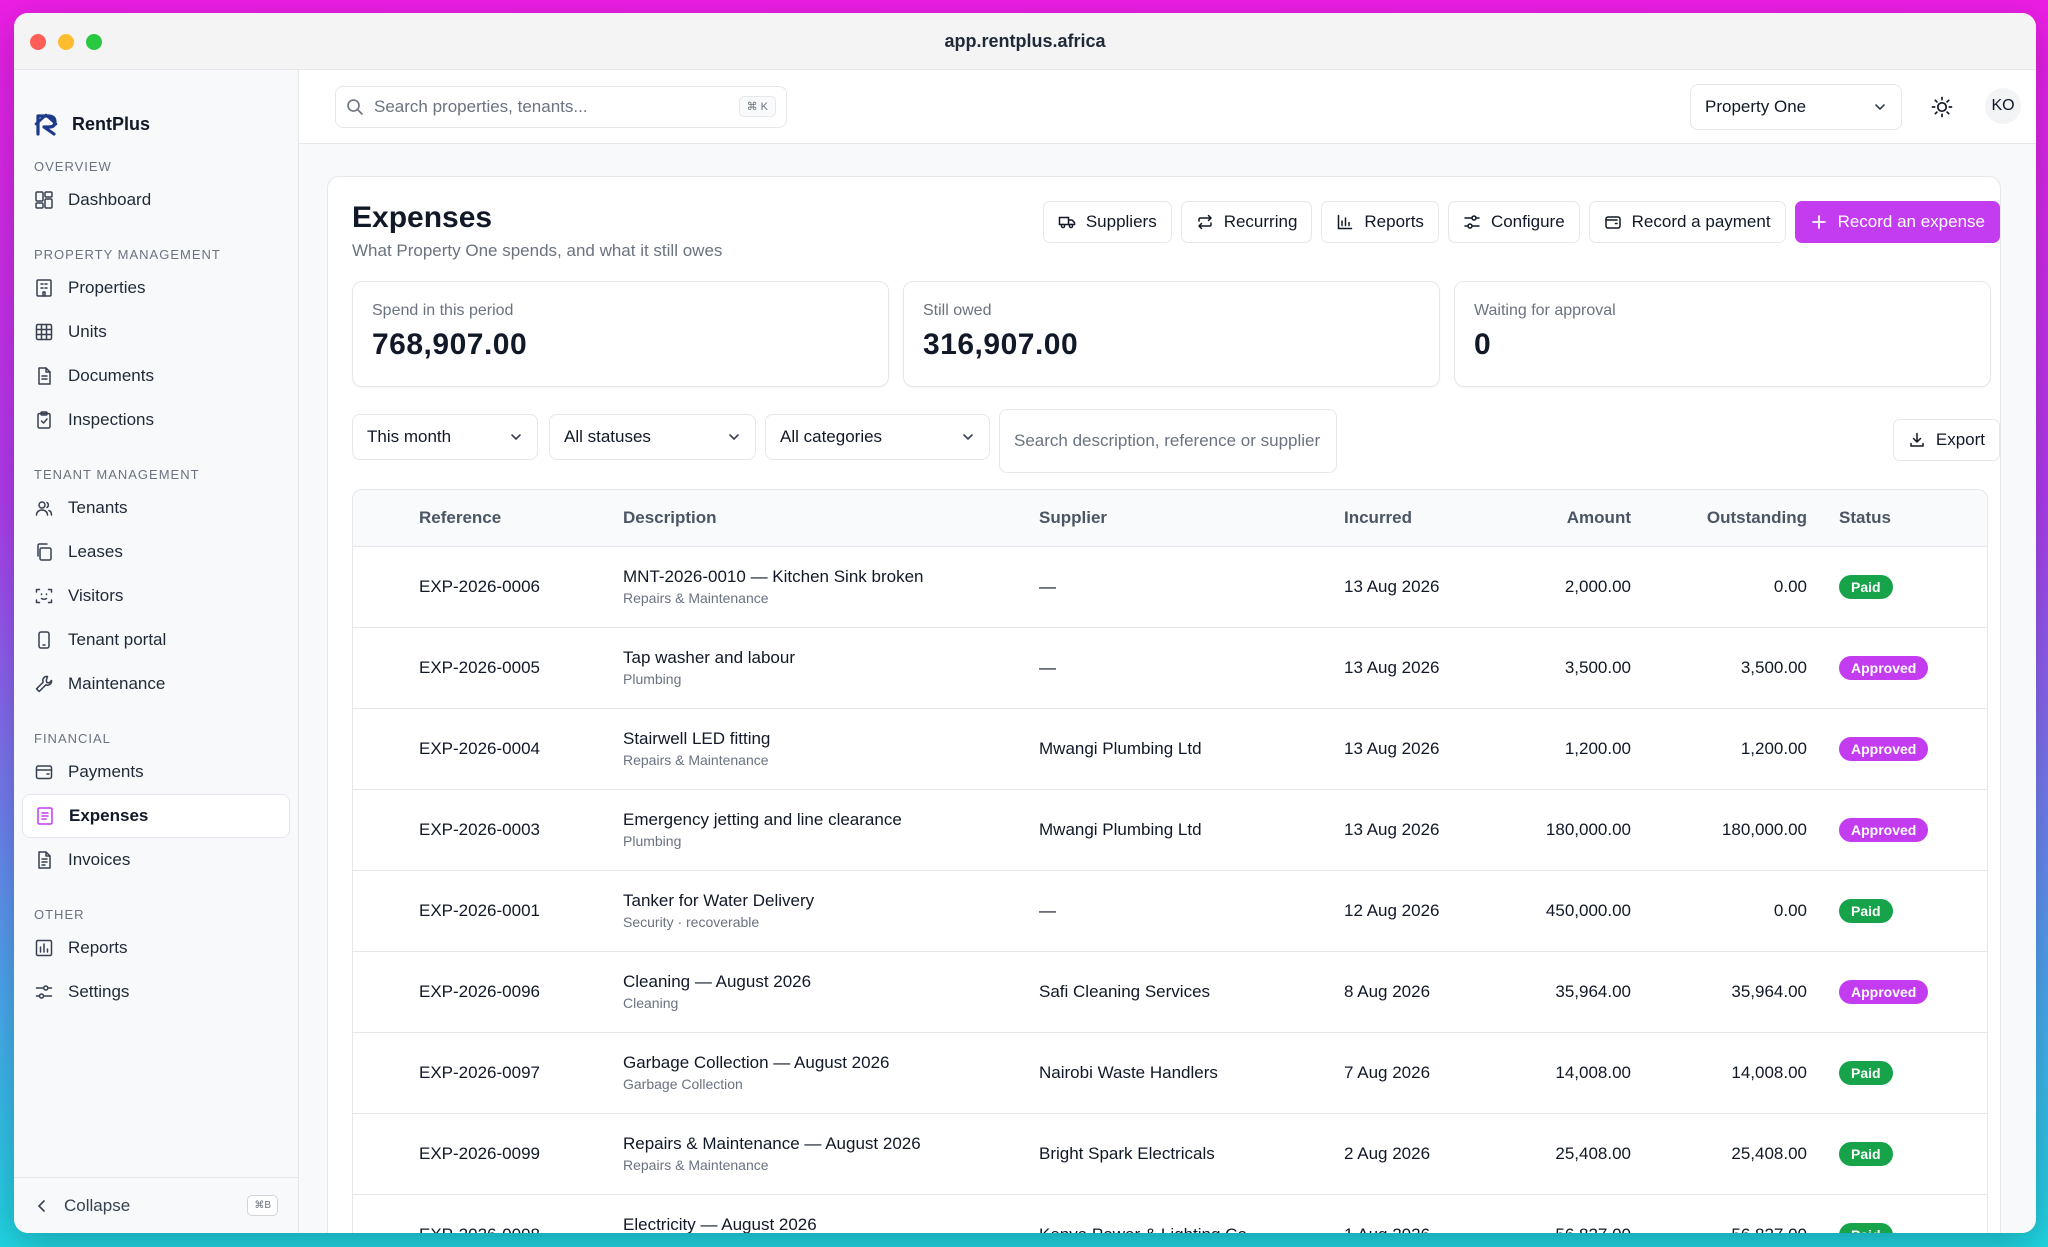 This screenshot has height=1247, width=2048. What do you see at coordinates (1001, 344) in the screenshot?
I see `stat-value: 316,907.00` at bounding box center [1001, 344].